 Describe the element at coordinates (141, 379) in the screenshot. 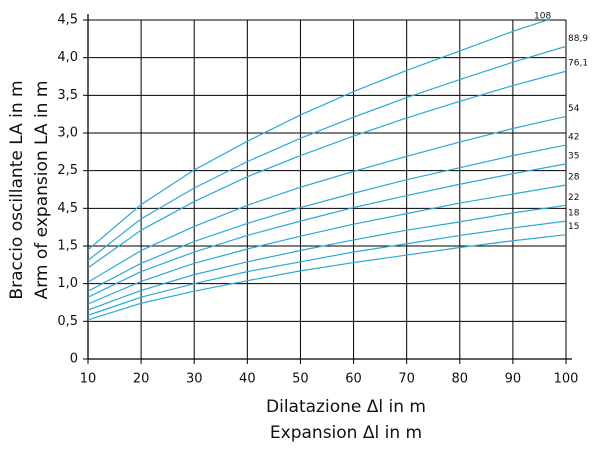

I see `x-tick-label: 20` at that location.